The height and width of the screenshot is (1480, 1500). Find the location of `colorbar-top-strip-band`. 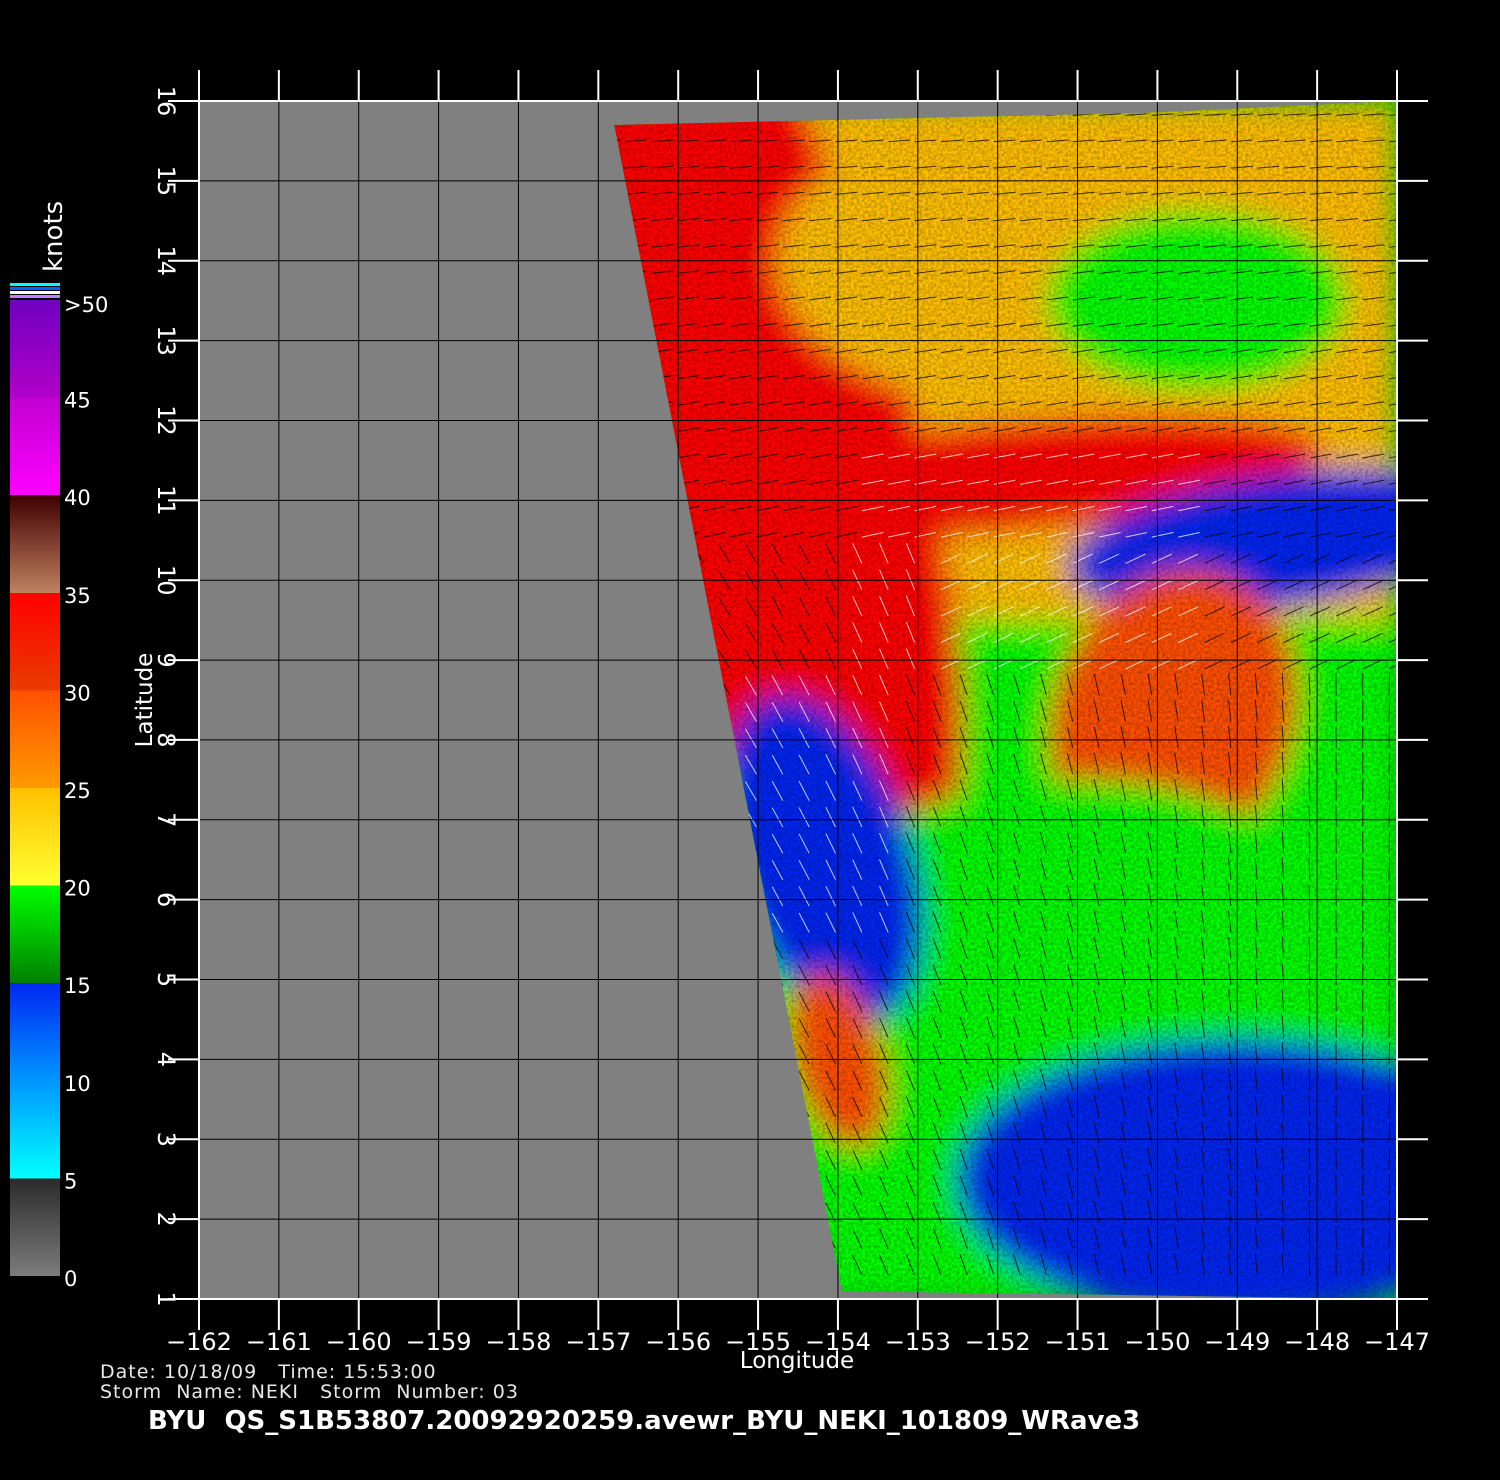

colorbar-top-strip-band is located at coordinates (35, 296).